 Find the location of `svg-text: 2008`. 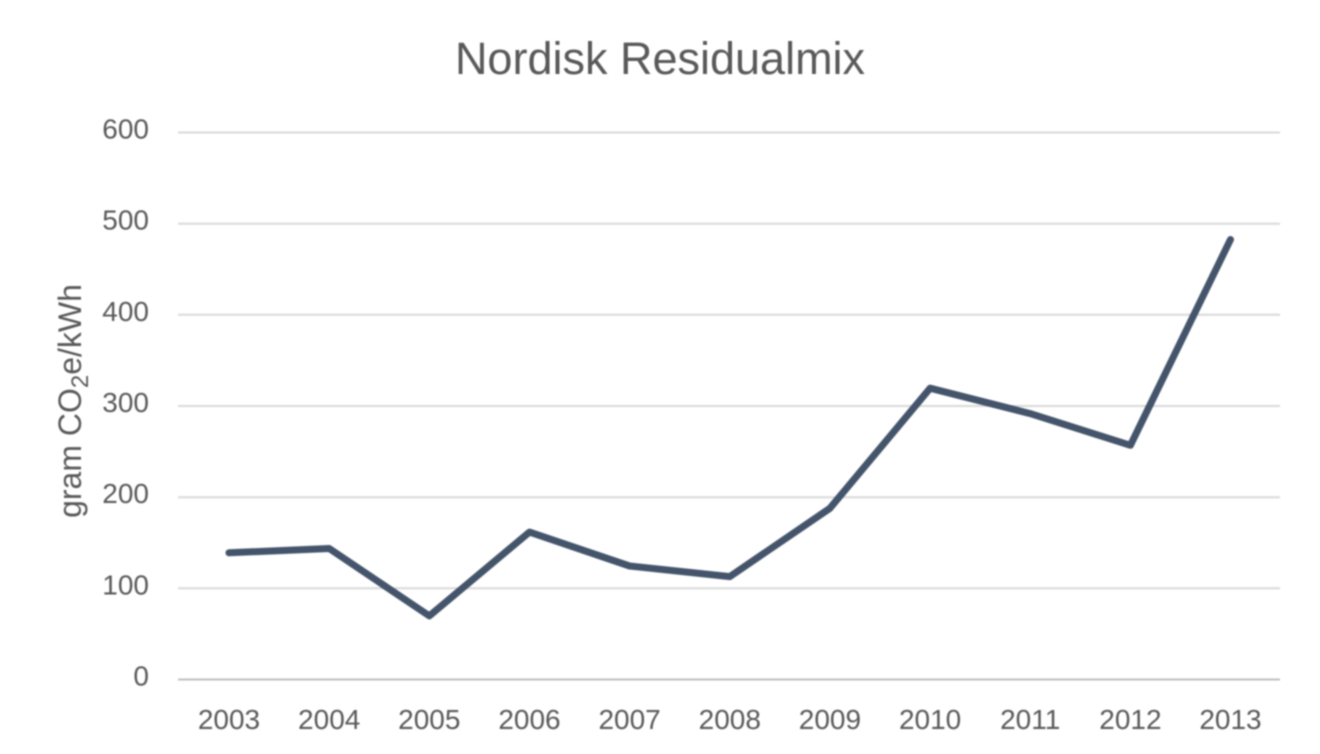

svg-text: 2008 is located at coordinates (730, 719).